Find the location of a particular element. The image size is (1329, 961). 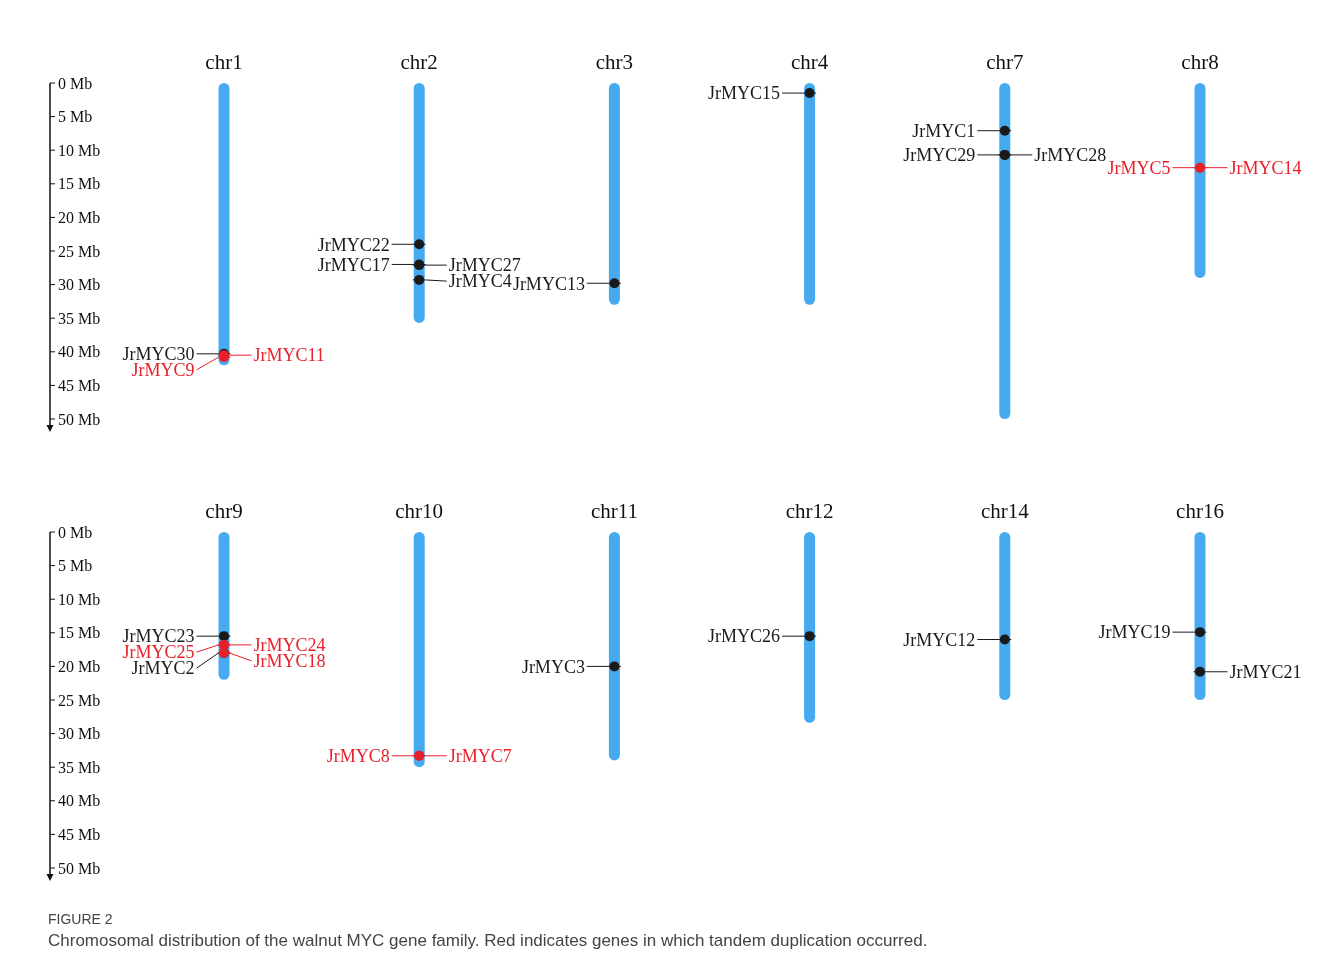

data-label: JrMYC3 is located at coordinates (553, 666).